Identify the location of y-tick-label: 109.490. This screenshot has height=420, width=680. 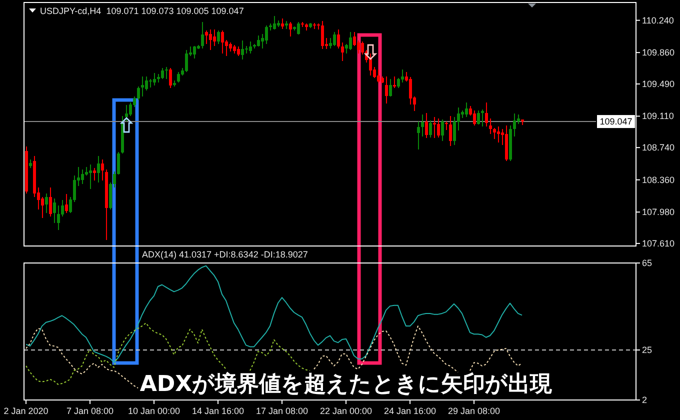
(658, 83).